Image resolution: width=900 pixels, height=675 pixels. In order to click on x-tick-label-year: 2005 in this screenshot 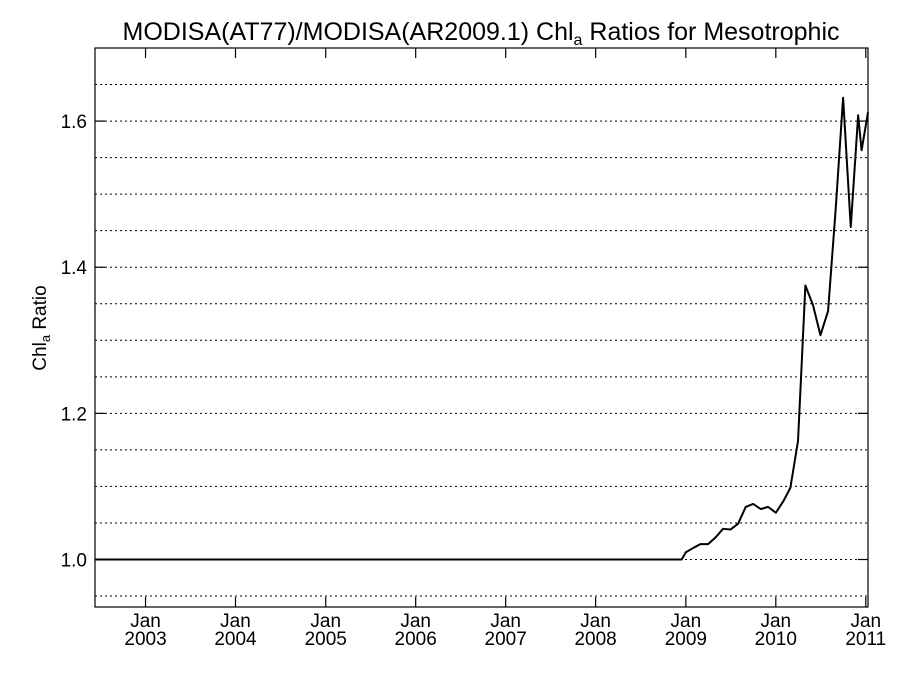, I will do `click(326, 639)`.